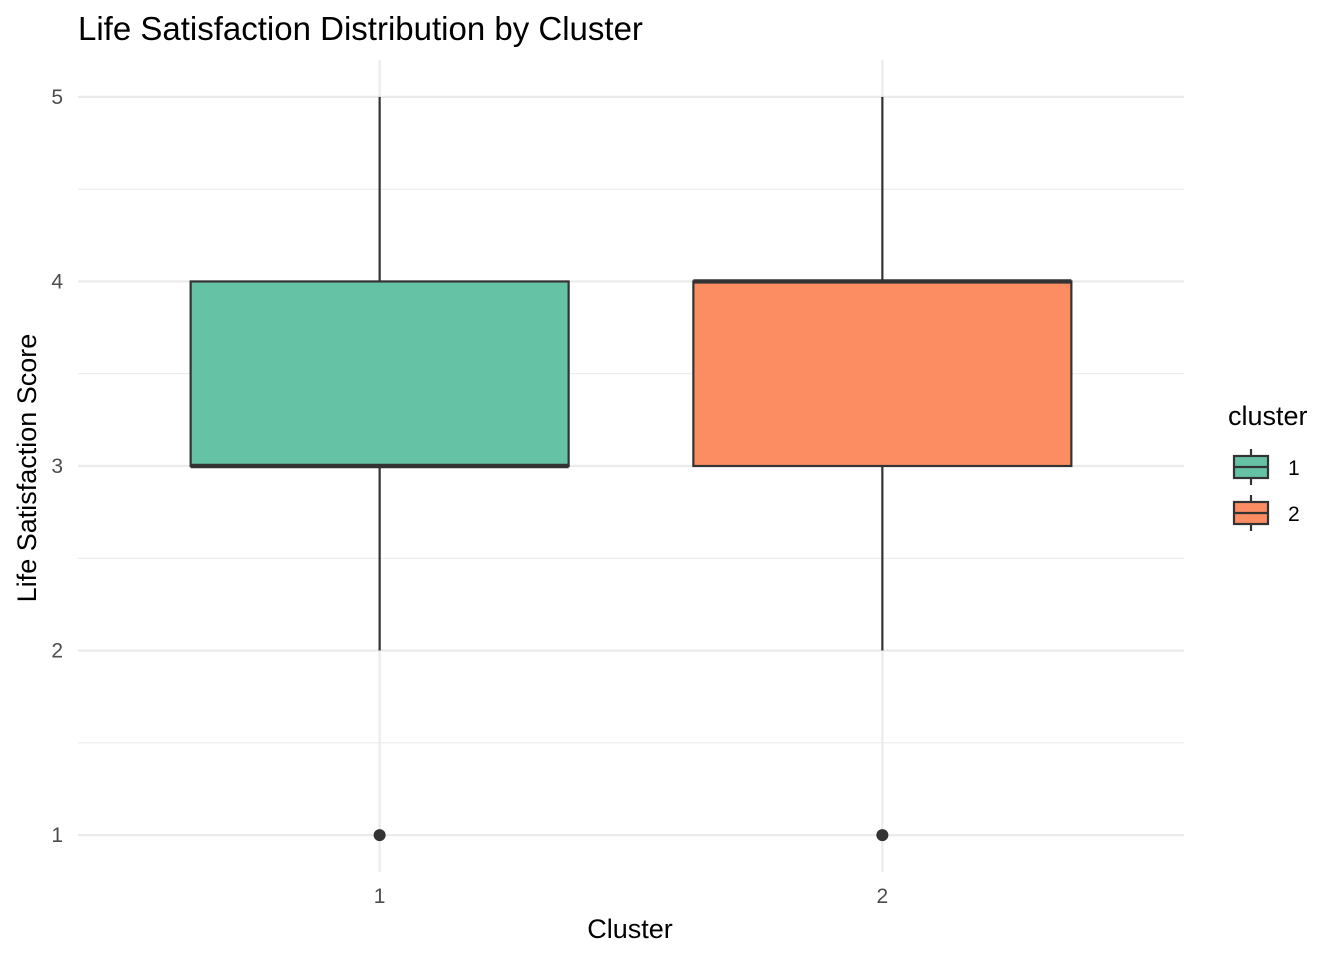 This screenshot has height=965, width=1344. Describe the element at coordinates (27, 468) in the screenshot. I see `y-axis-title: Life Satisfaction Score` at that location.